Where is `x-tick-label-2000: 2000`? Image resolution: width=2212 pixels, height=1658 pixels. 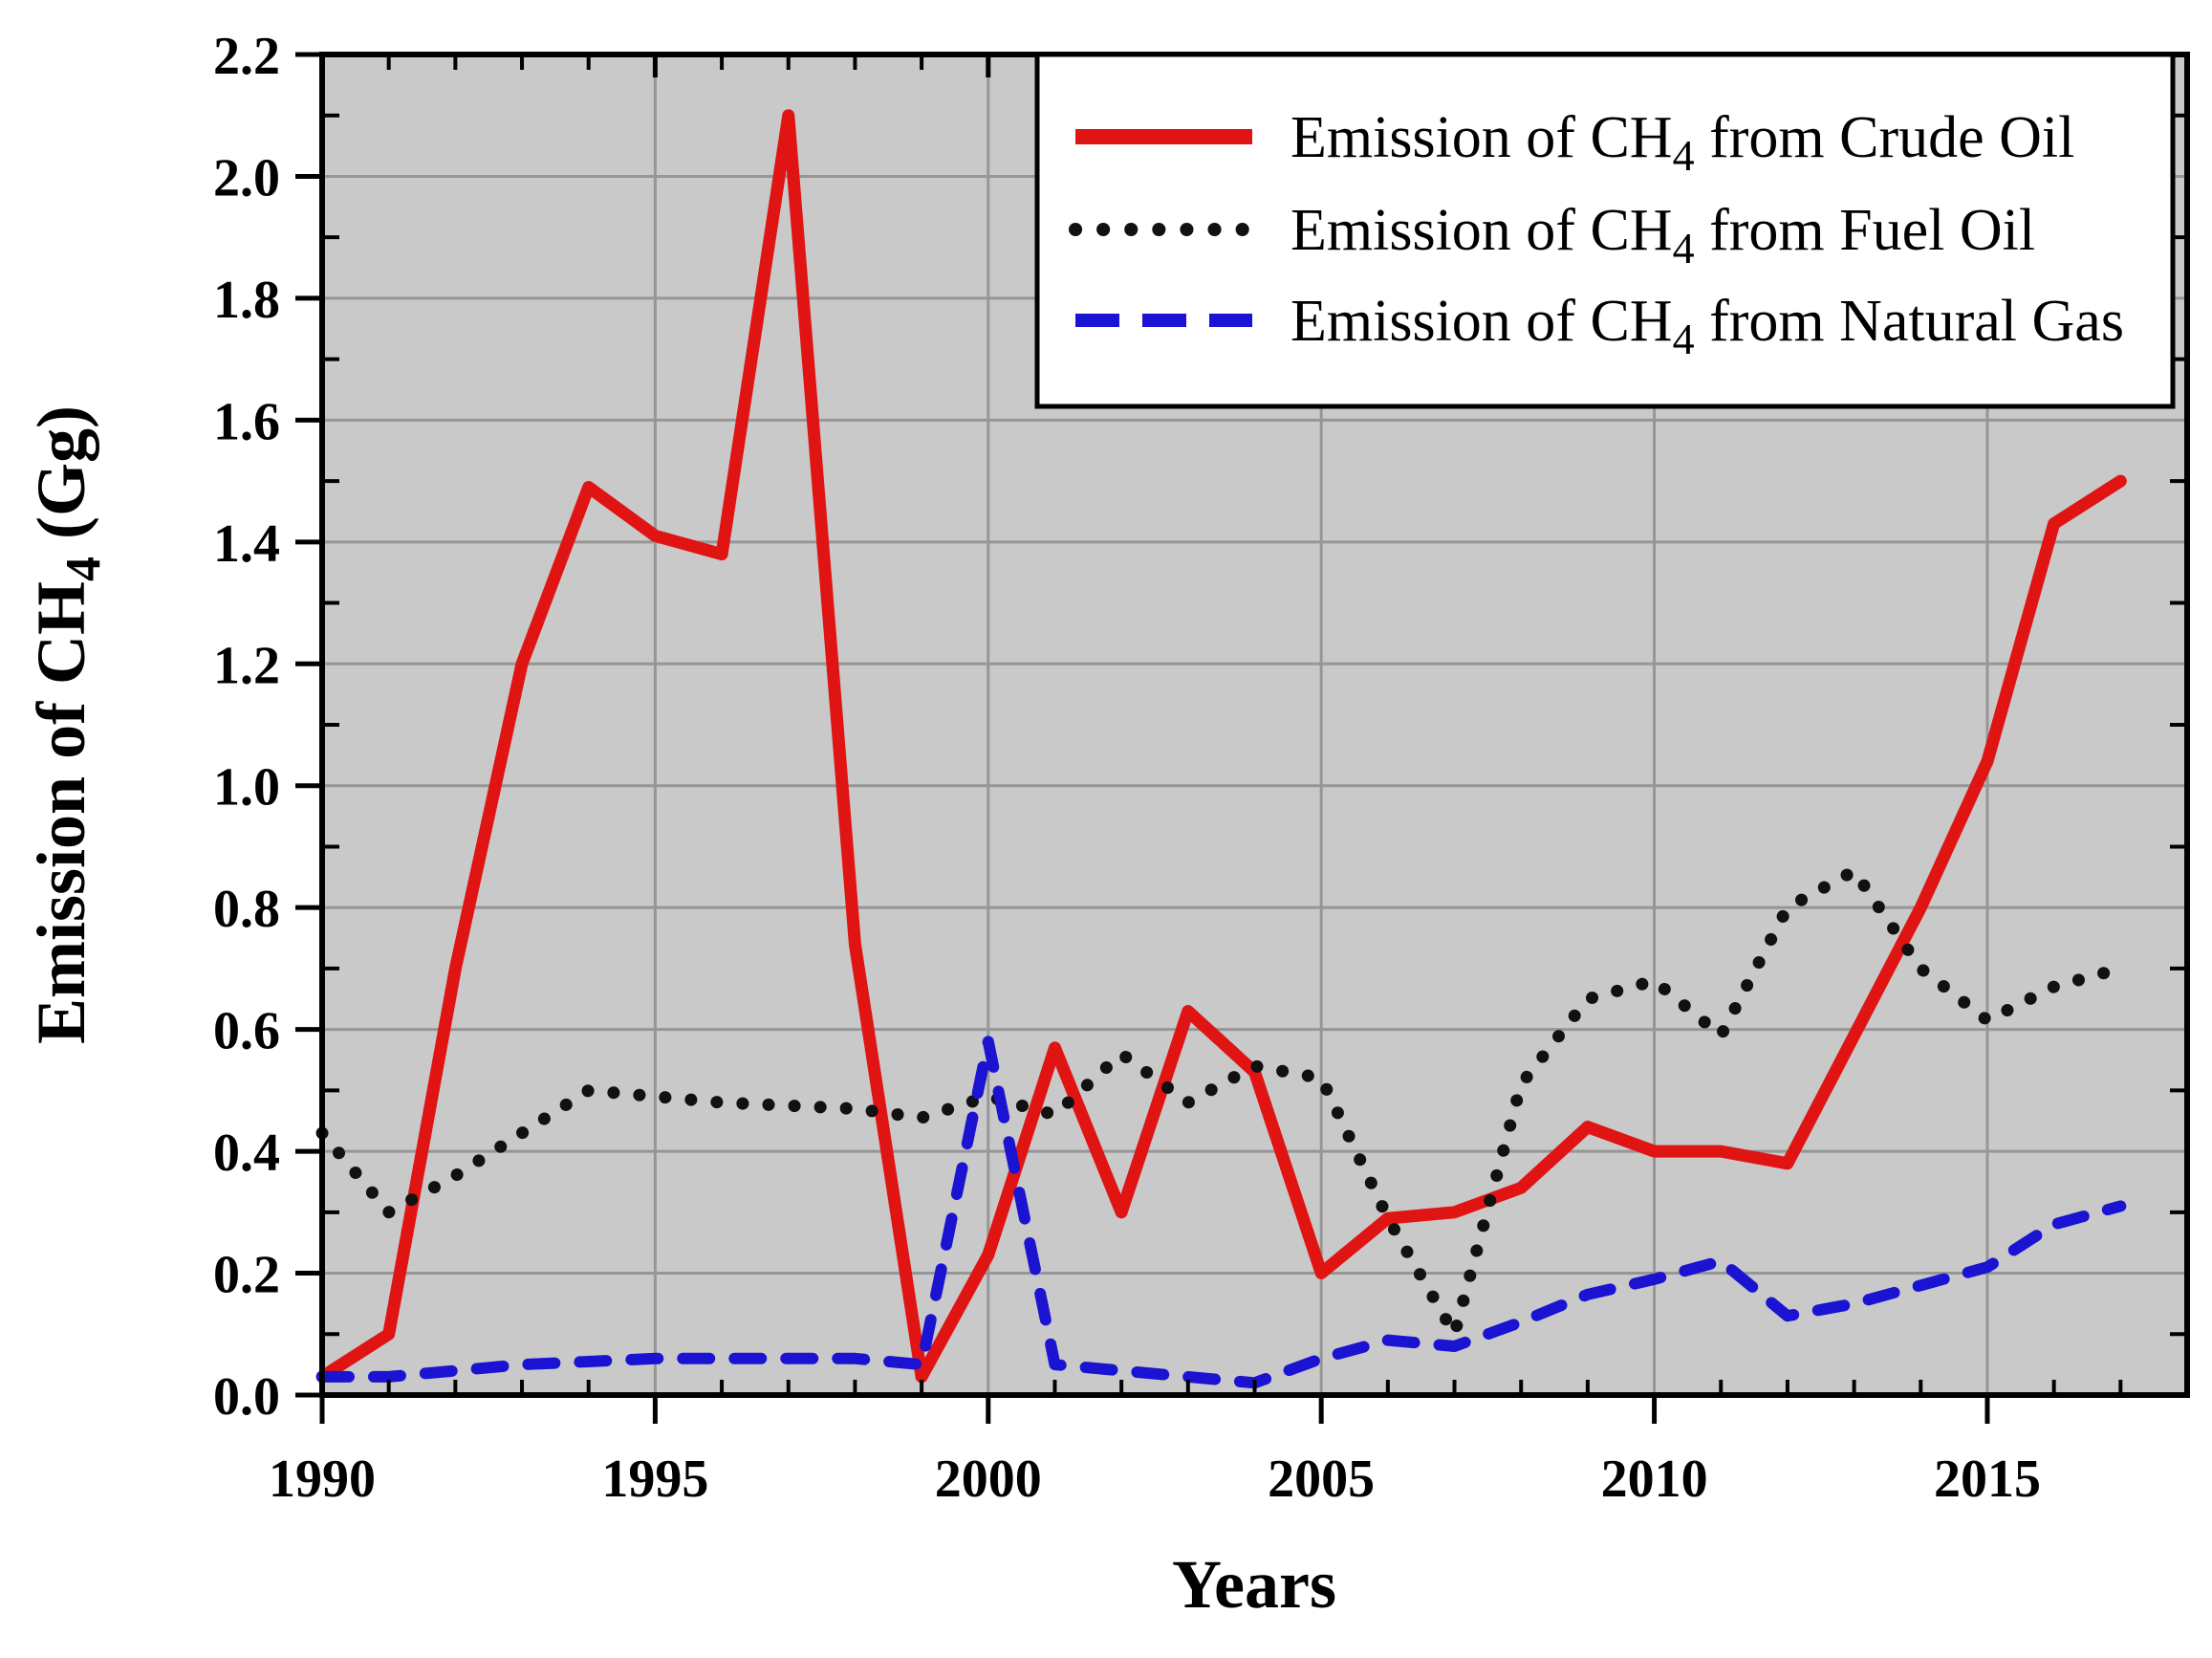 x-tick-label-2000: 2000 is located at coordinates (989, 1479).